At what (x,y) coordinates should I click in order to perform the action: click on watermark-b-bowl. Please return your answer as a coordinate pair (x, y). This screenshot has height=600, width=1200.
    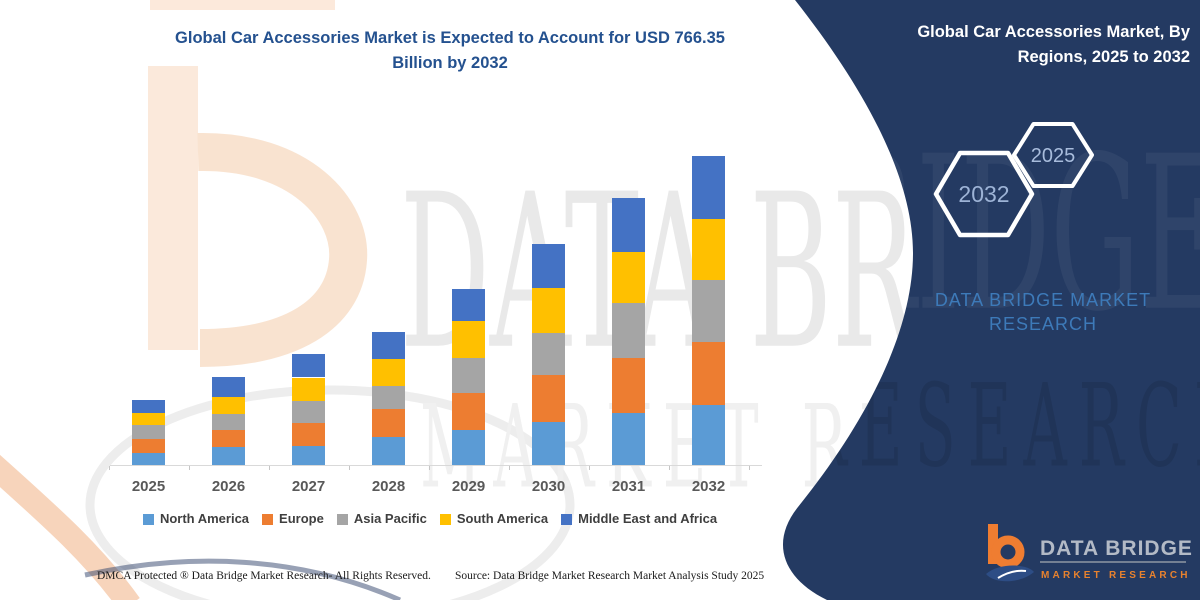
    Looking at the image, I should click on (282, 249).